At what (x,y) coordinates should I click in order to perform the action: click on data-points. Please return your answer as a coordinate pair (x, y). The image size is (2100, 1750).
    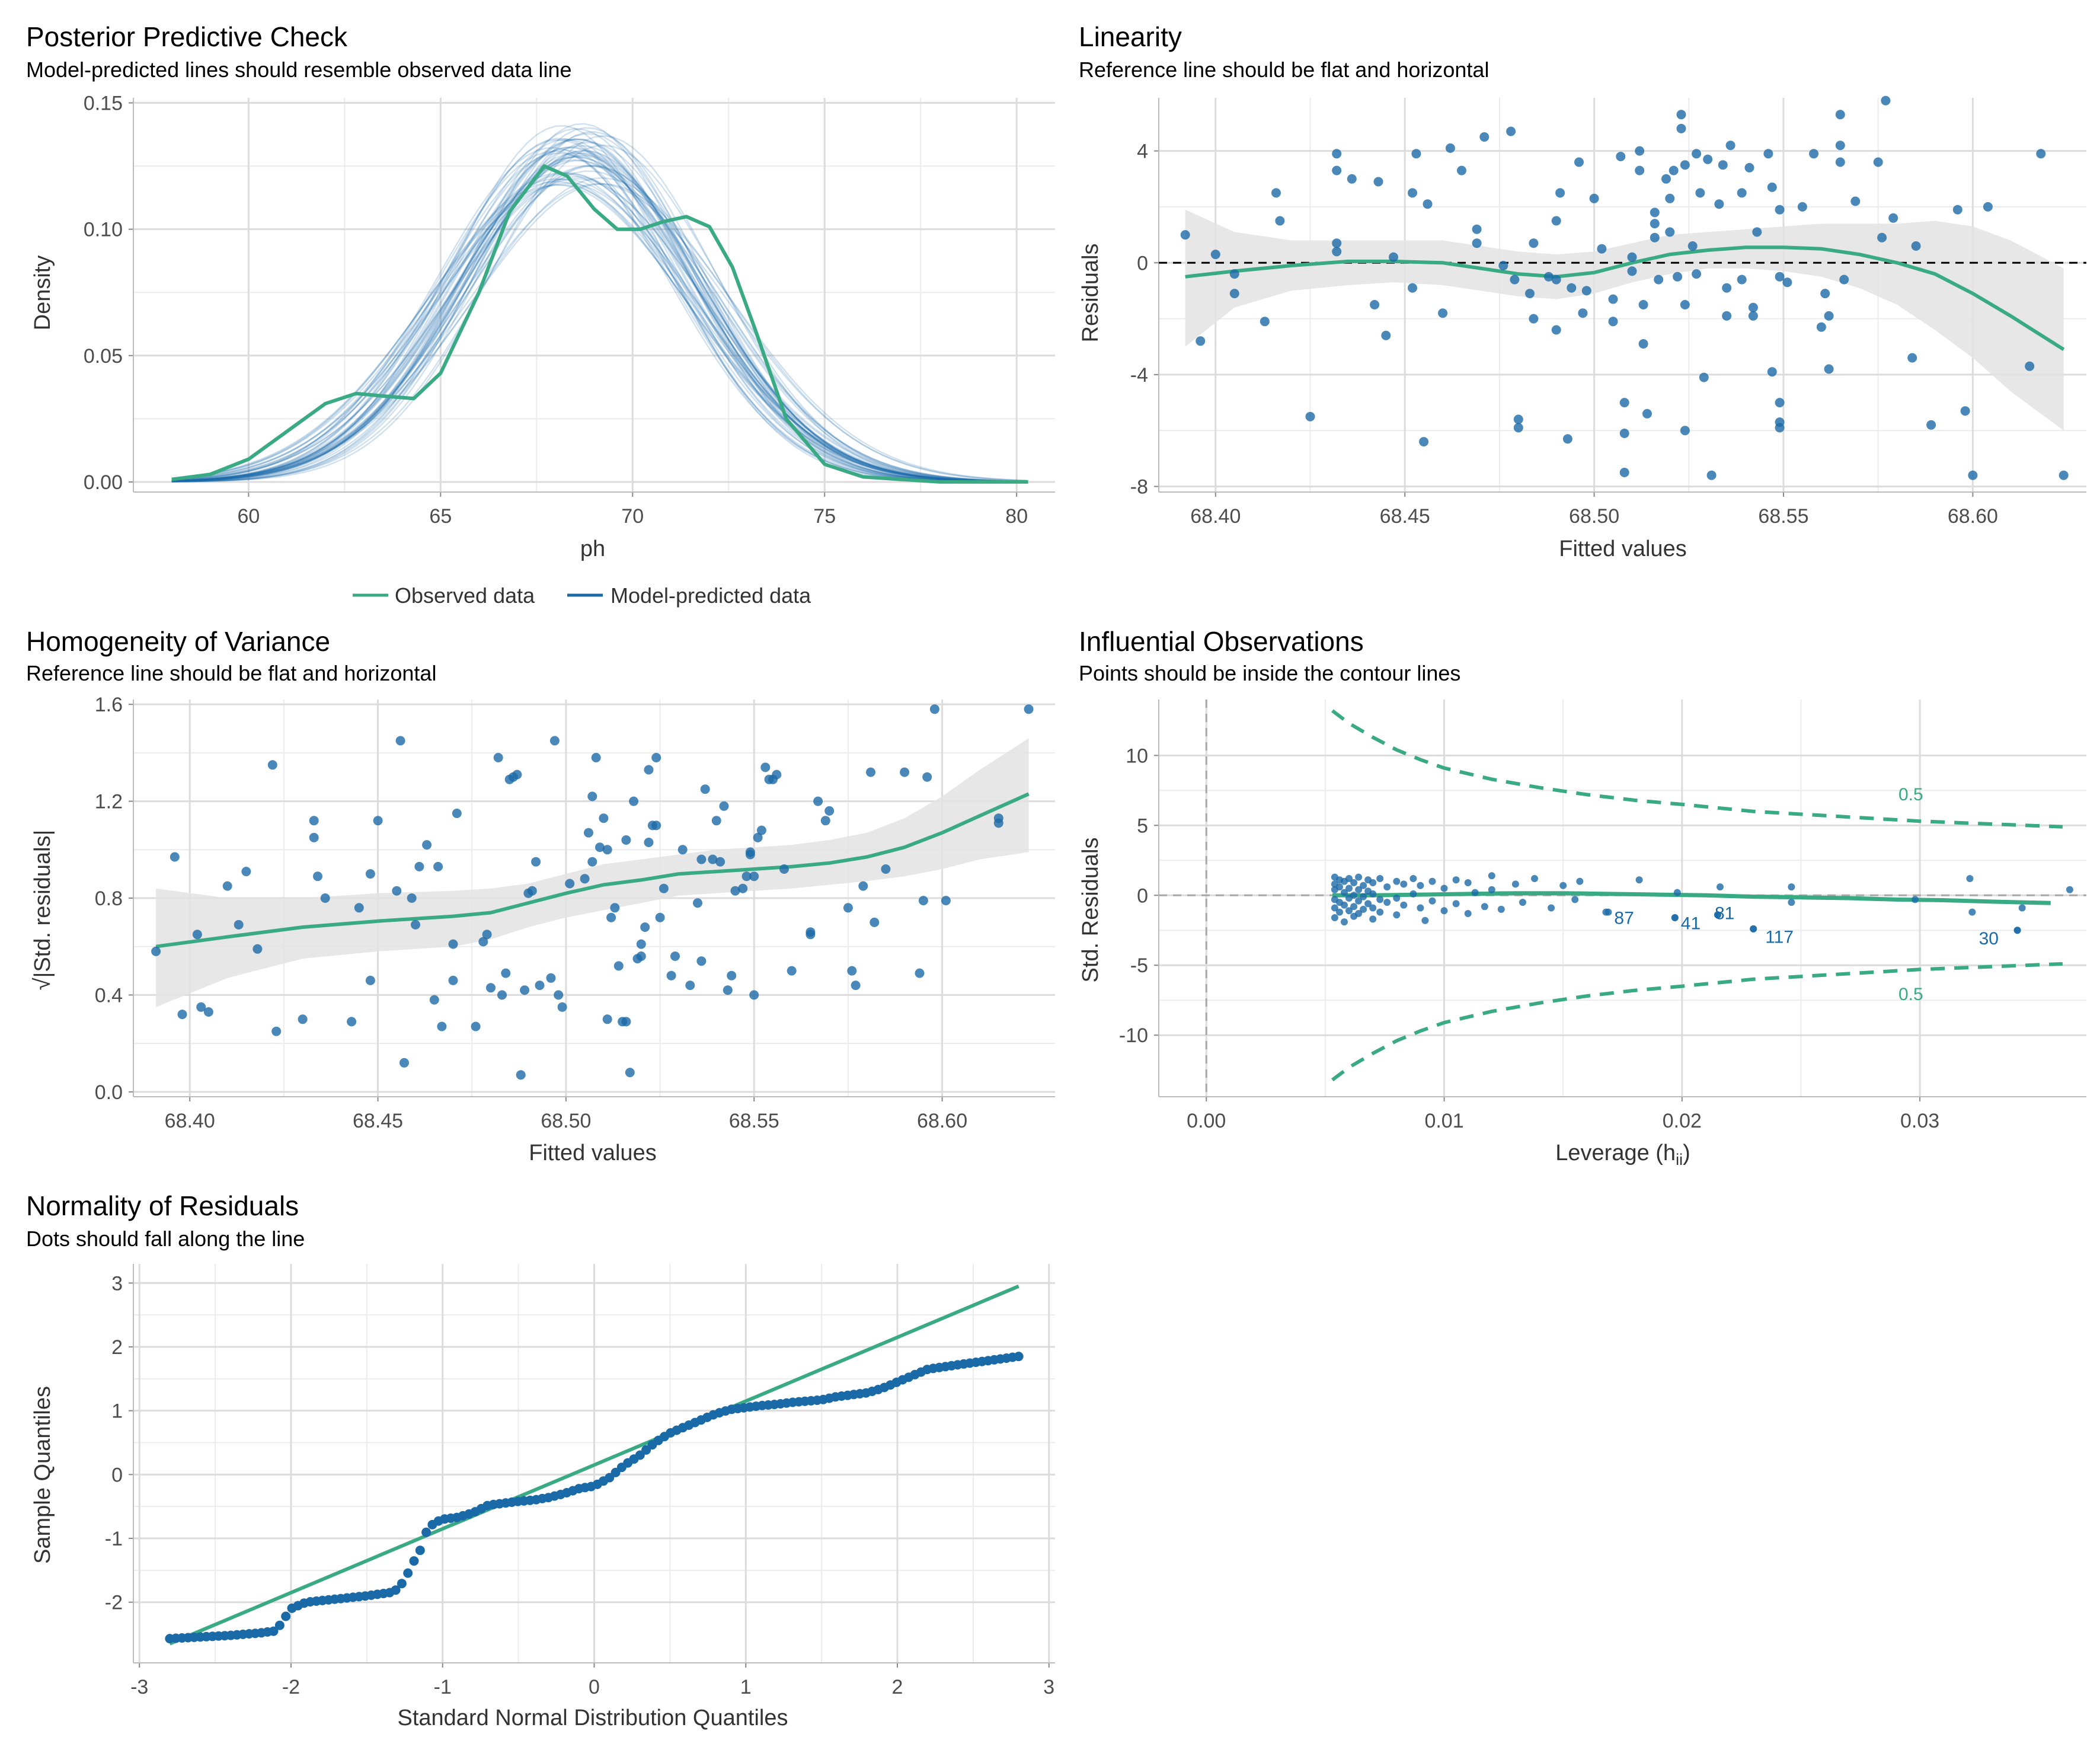
    Looking at the image, I should click on (1624, 287).